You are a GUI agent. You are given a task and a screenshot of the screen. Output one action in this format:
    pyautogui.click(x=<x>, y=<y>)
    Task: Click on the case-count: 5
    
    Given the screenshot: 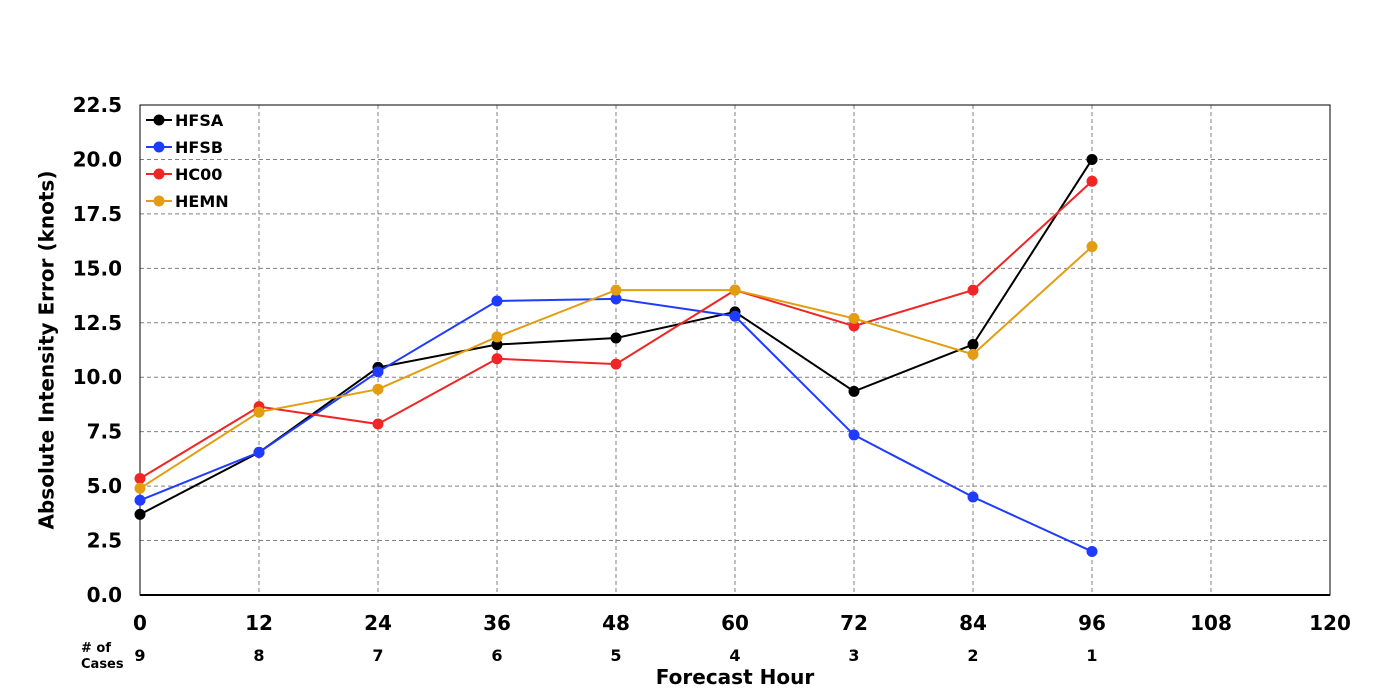 What is the action you would take?
    pyautogui.click(x=615, y=655)
    